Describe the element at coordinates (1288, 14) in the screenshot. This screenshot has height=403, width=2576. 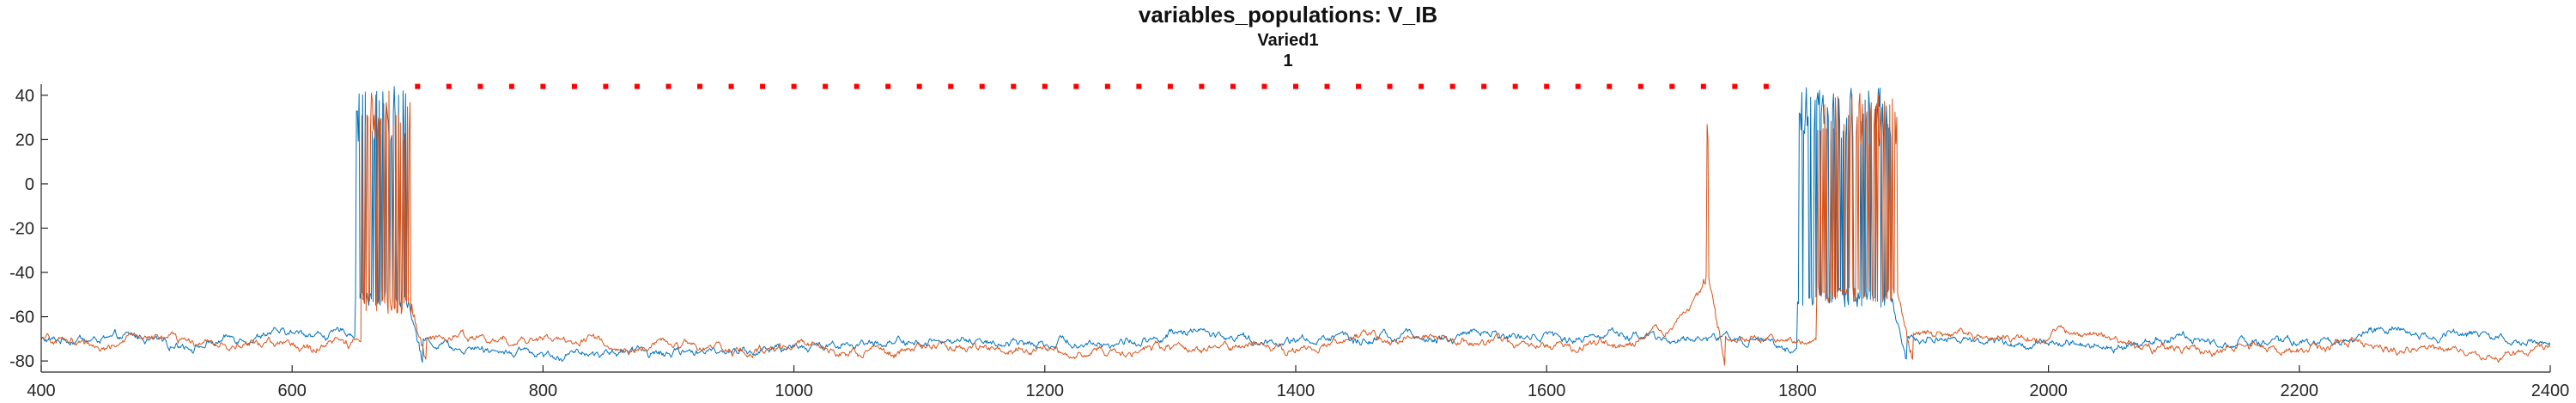
I see `chart-title: variables_populations: V_IB` at that location.